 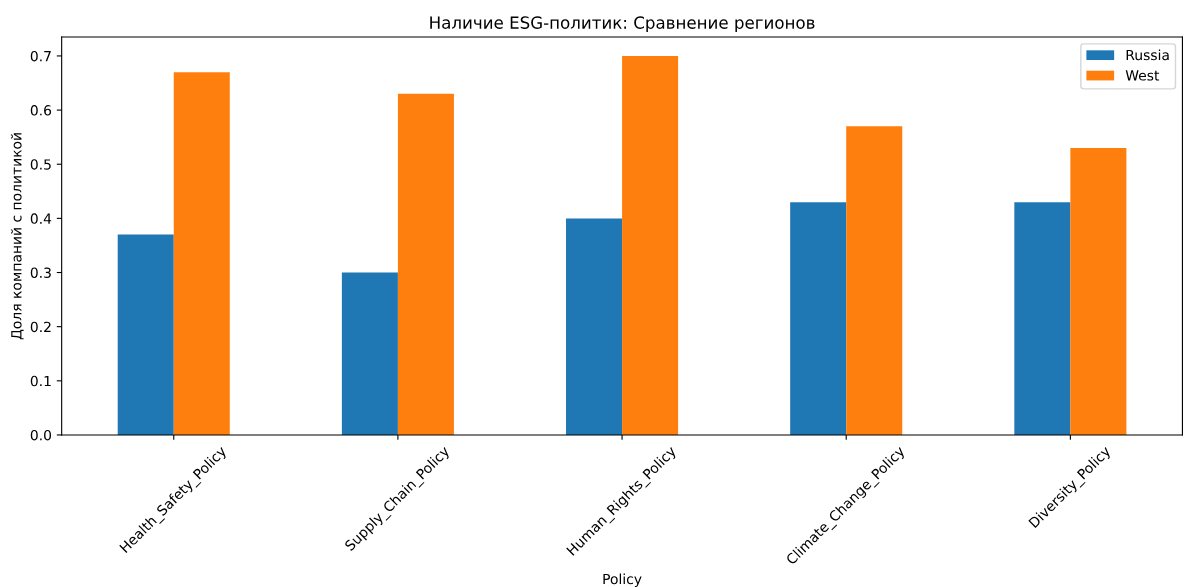 What do you see at coordinates (41, 435) in the screenshot?
I see `y-tick-label: 0.0` at bounding box center [41, 435].